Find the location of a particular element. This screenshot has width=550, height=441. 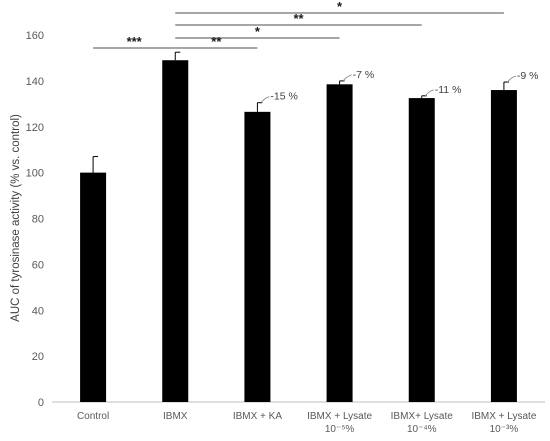

y-tick-label: 60 is located at coordinates (38, 265).